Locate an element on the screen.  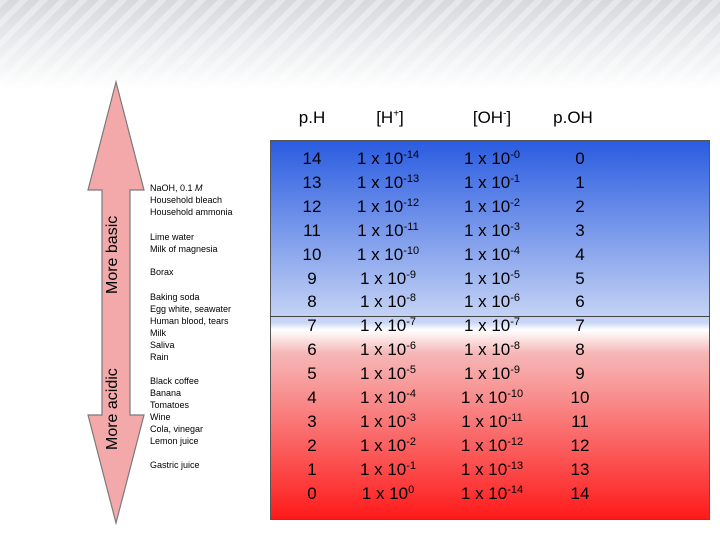
h-concentration-value: 1 x 10⁻¹⁰ is located at coordinates (388, 254).